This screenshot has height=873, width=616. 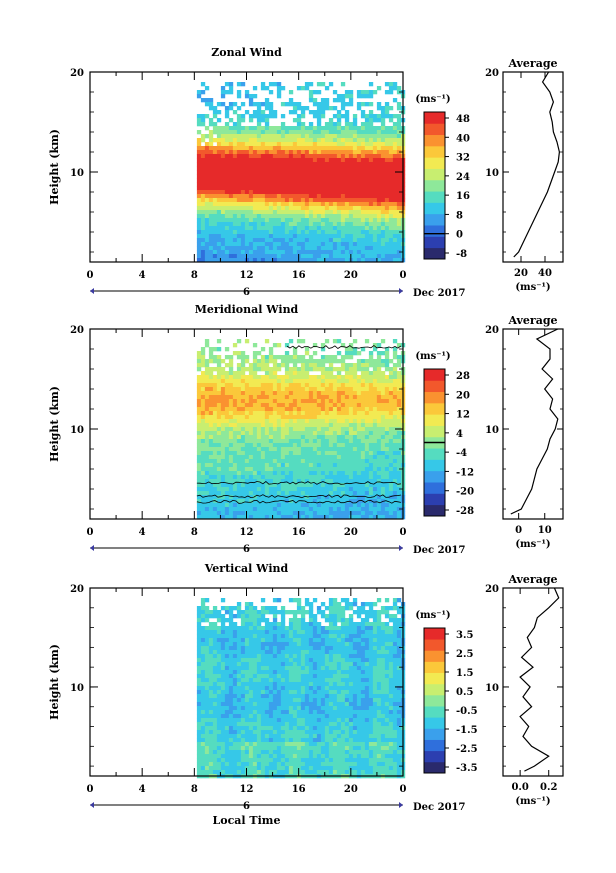 What do you see at coordinates (545, 530) in the screenshot?
I see `profile-x-tick-label: 10` at bounding box center [545, 530].